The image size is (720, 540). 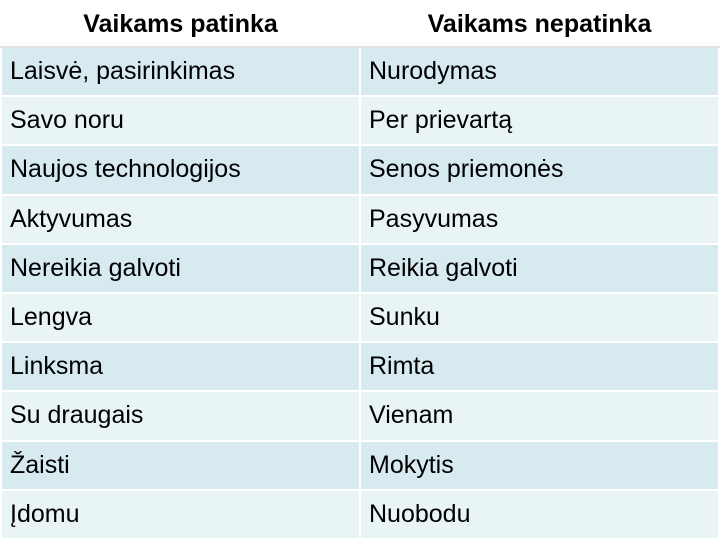 I want to click on table-row: Linksma Rimta, so click(x=360, y=367).